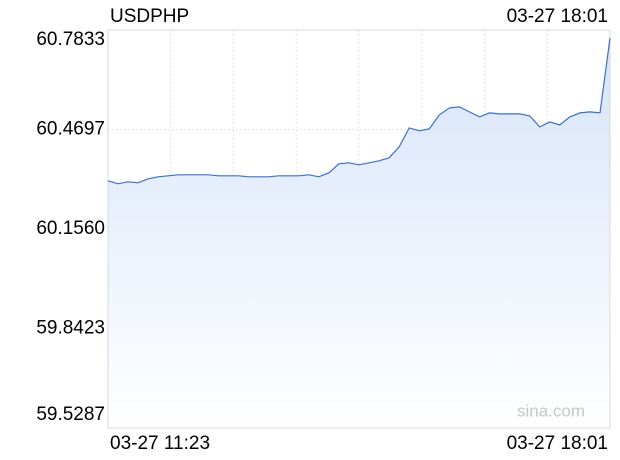 This screenshot has width=620, height=460. I want to click on time-label: 03-27 18:01, so click(557, 16).